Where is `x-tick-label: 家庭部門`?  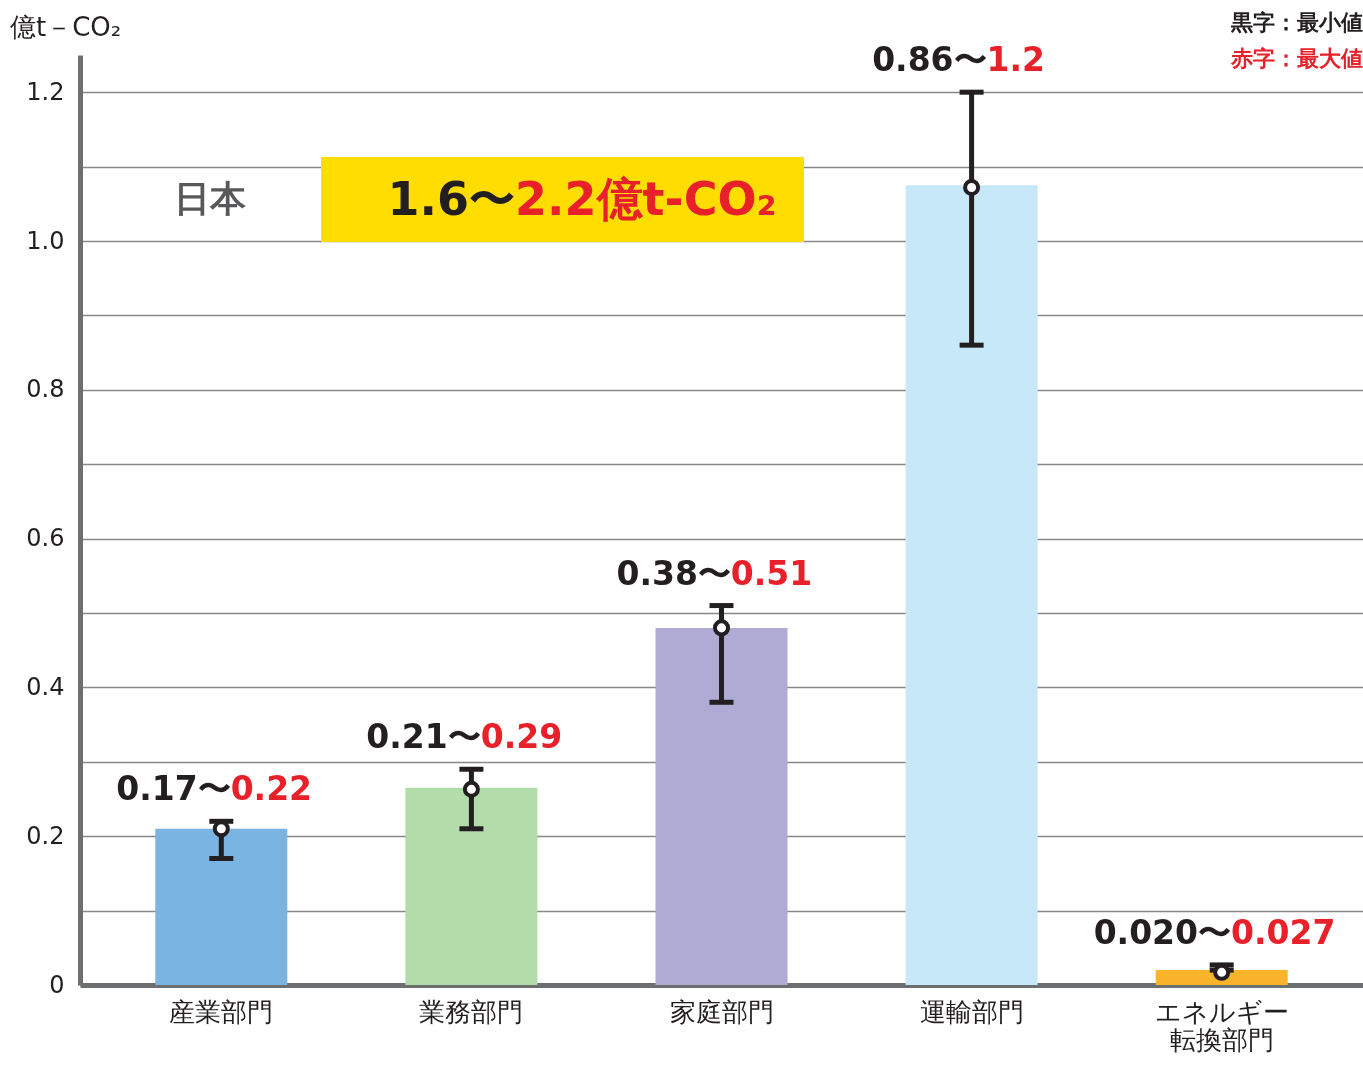 x-tick-label: 家庭部門 is located at coordinates (721, 1011).